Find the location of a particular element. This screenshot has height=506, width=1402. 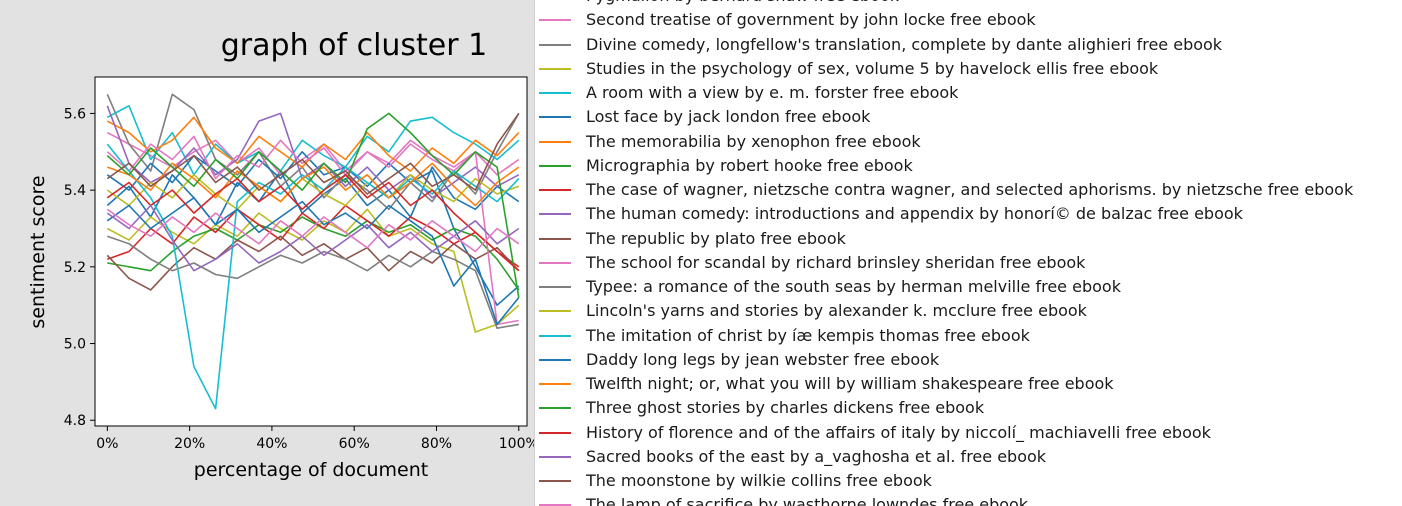

legend-label: Micrographia by robert hooke free ebook is located at coordinates (749, 166).